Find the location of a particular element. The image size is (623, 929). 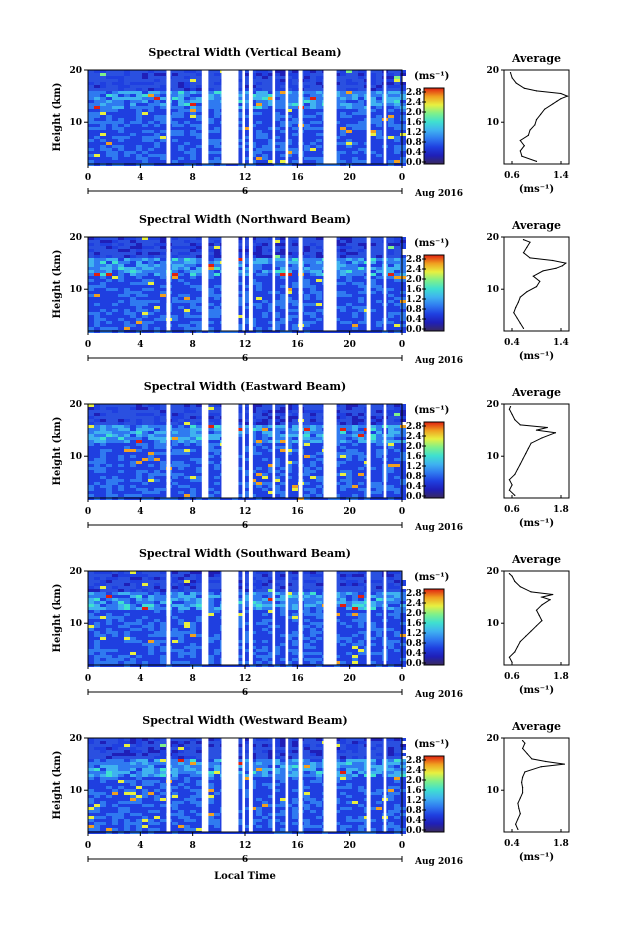

x-tick-label: 12 is located at coordinates (245, 178).